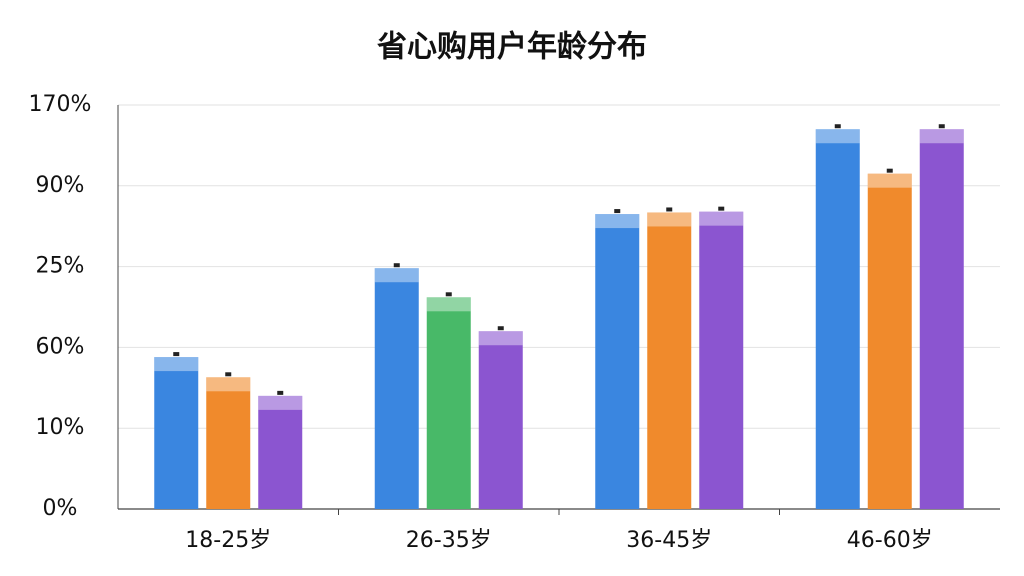  What do you see at coordinates (449, 540) in the screenshot?
I see `x-tick-label: 26-35岁` at bounding box center [449, 540].